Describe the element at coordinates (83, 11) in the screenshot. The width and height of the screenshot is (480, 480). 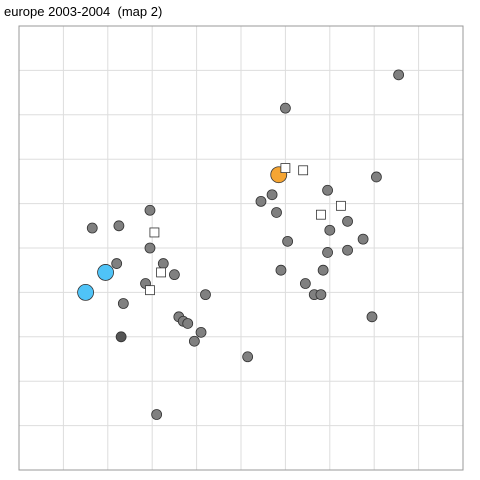
I see `chart-title: europe 2003-2004 (map 2)` at that location.